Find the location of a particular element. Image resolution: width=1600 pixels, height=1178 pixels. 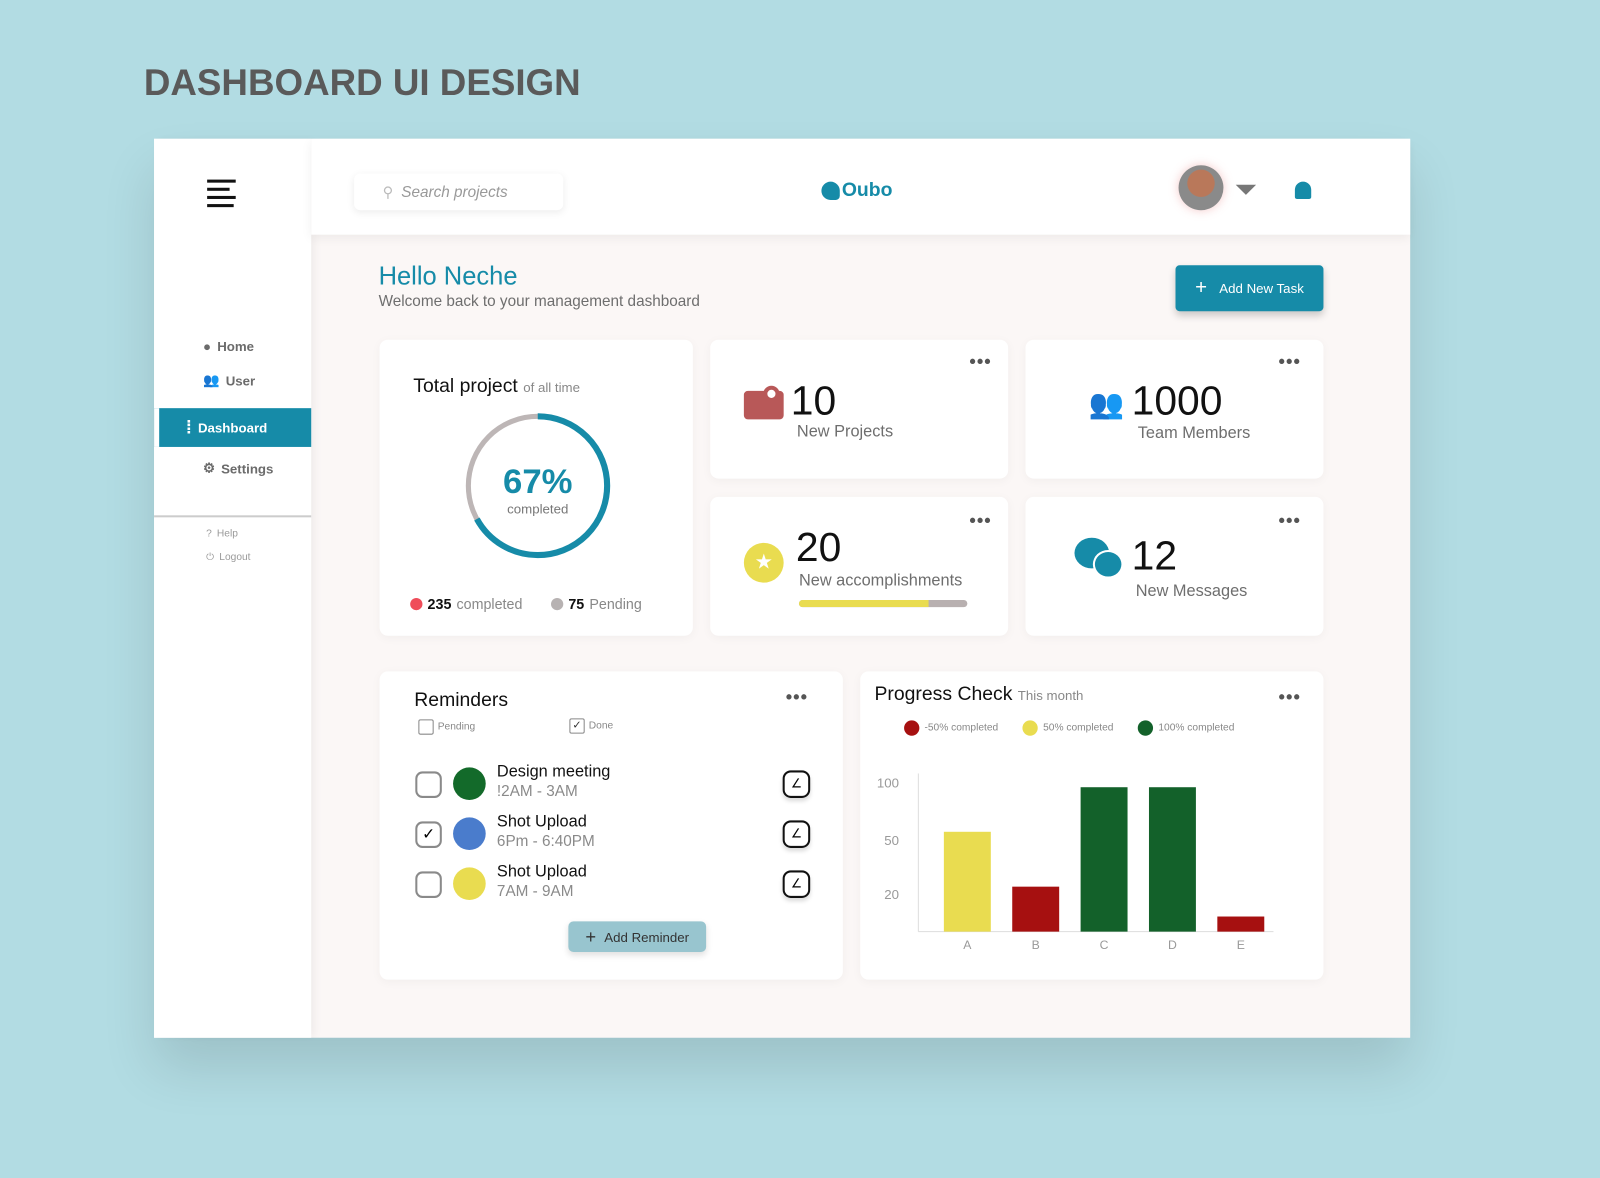

sidebar-item-settings: ⚙ Settings is located at coordinates (238, 468).